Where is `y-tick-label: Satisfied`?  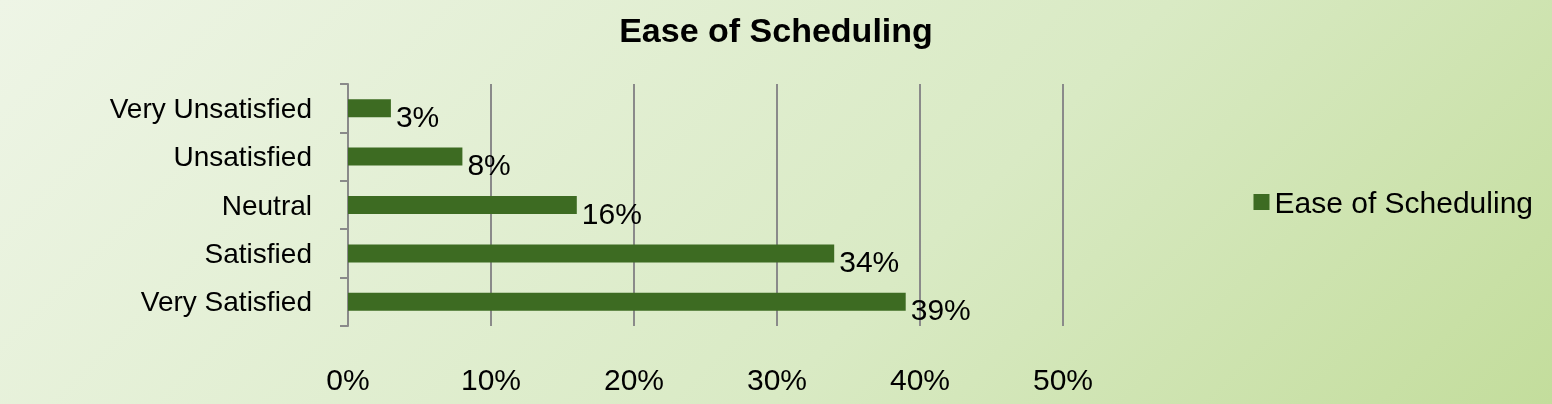 y-tick-label: Satisfied is located at coordinates (258, 253).